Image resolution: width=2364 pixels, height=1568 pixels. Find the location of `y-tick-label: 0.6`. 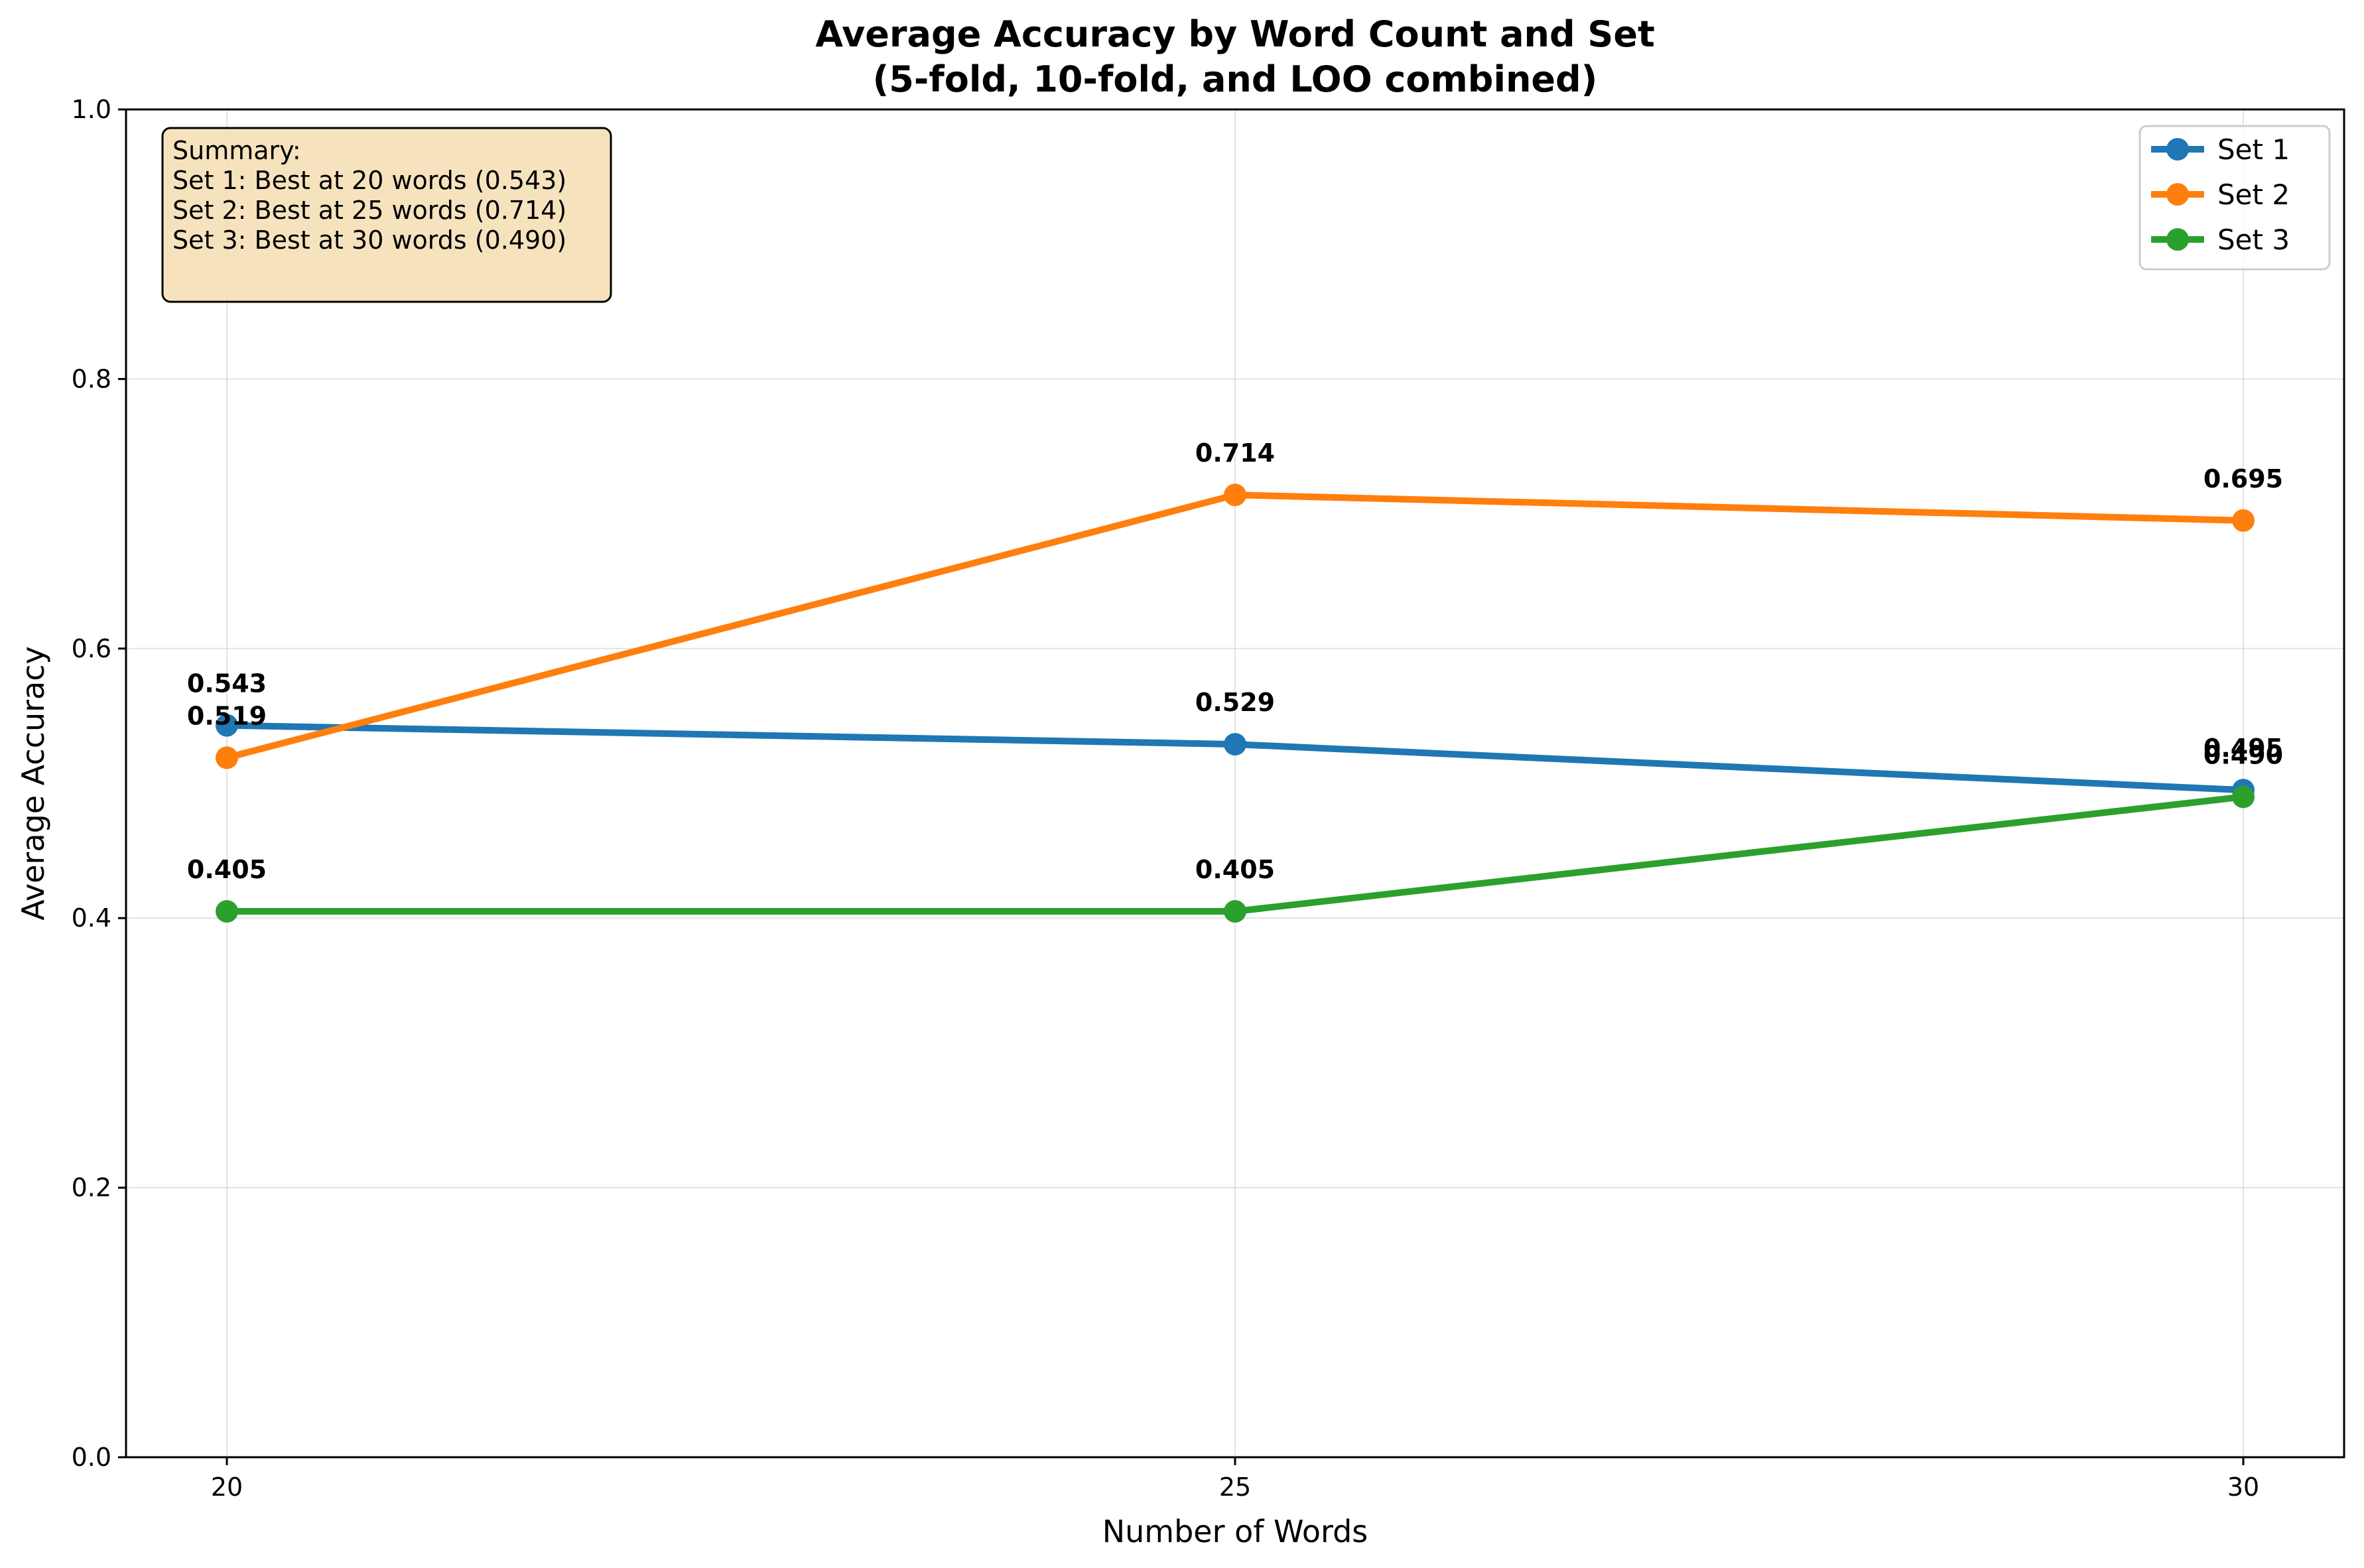

y-tick-label: 0.6 is located at coordinates (91, 649).